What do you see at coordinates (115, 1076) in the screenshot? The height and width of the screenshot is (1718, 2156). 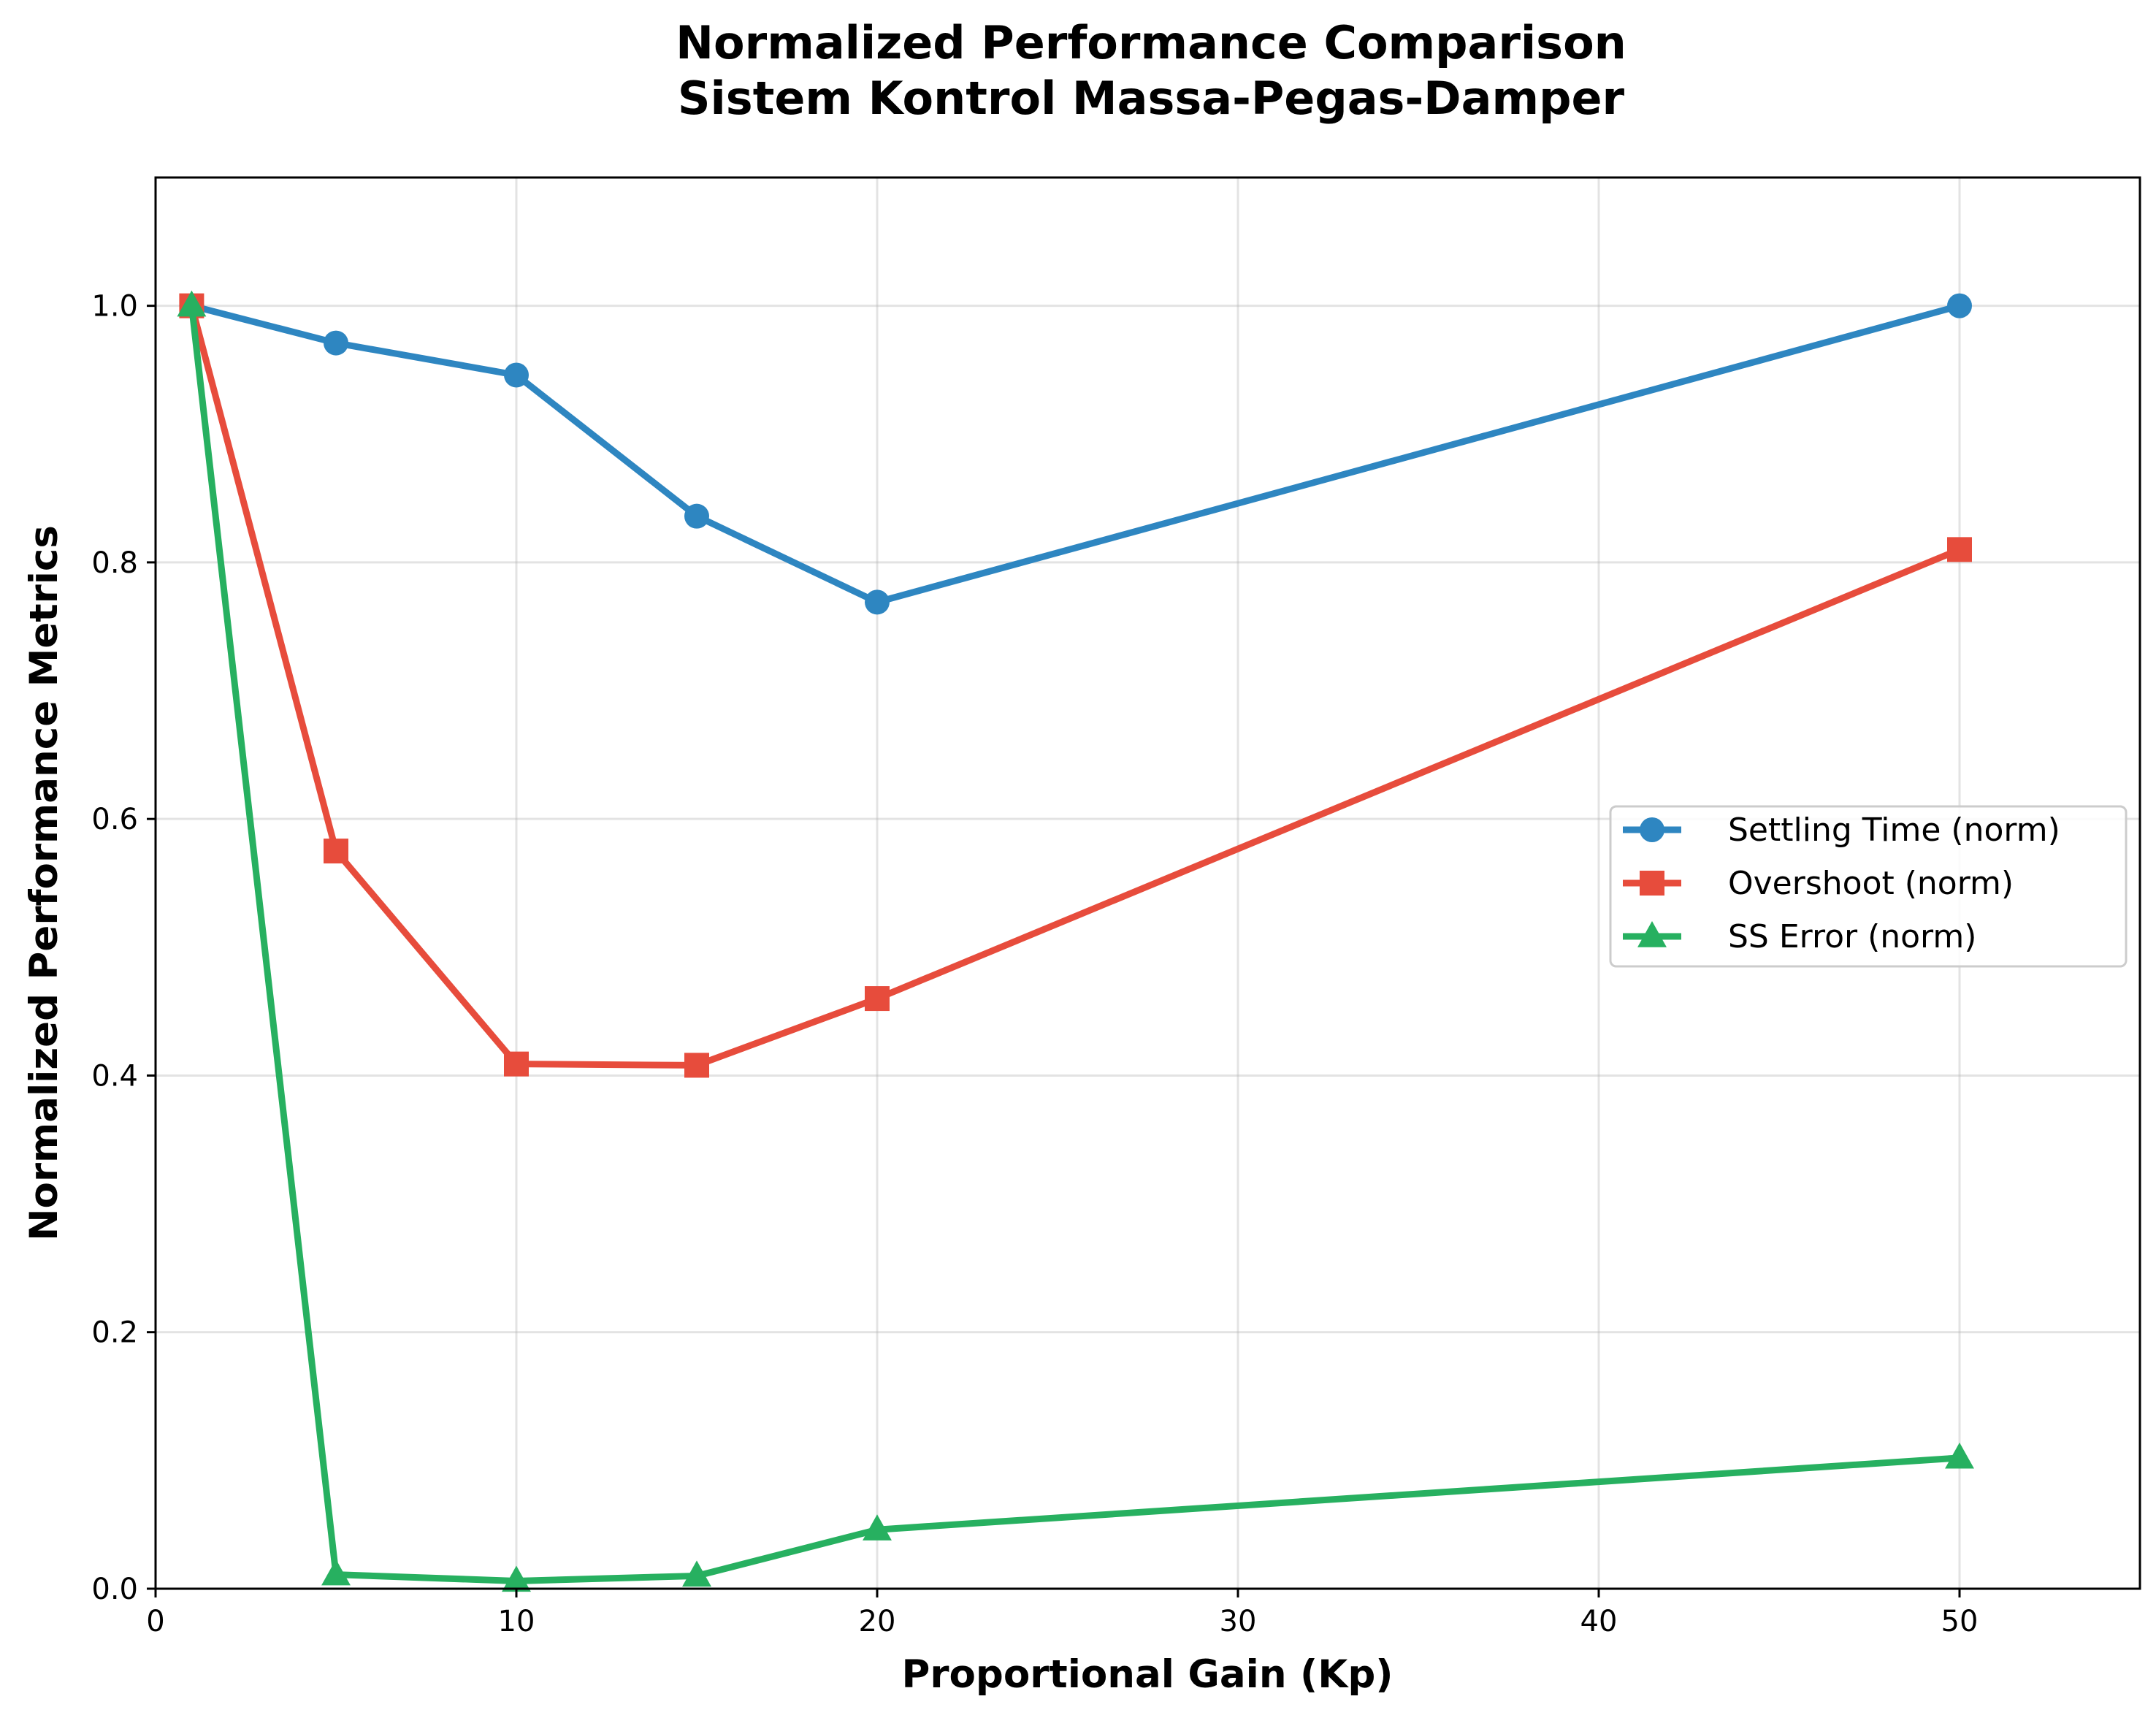 I see `y-tick-label: 0.4` at bounding box center [115, 1076].